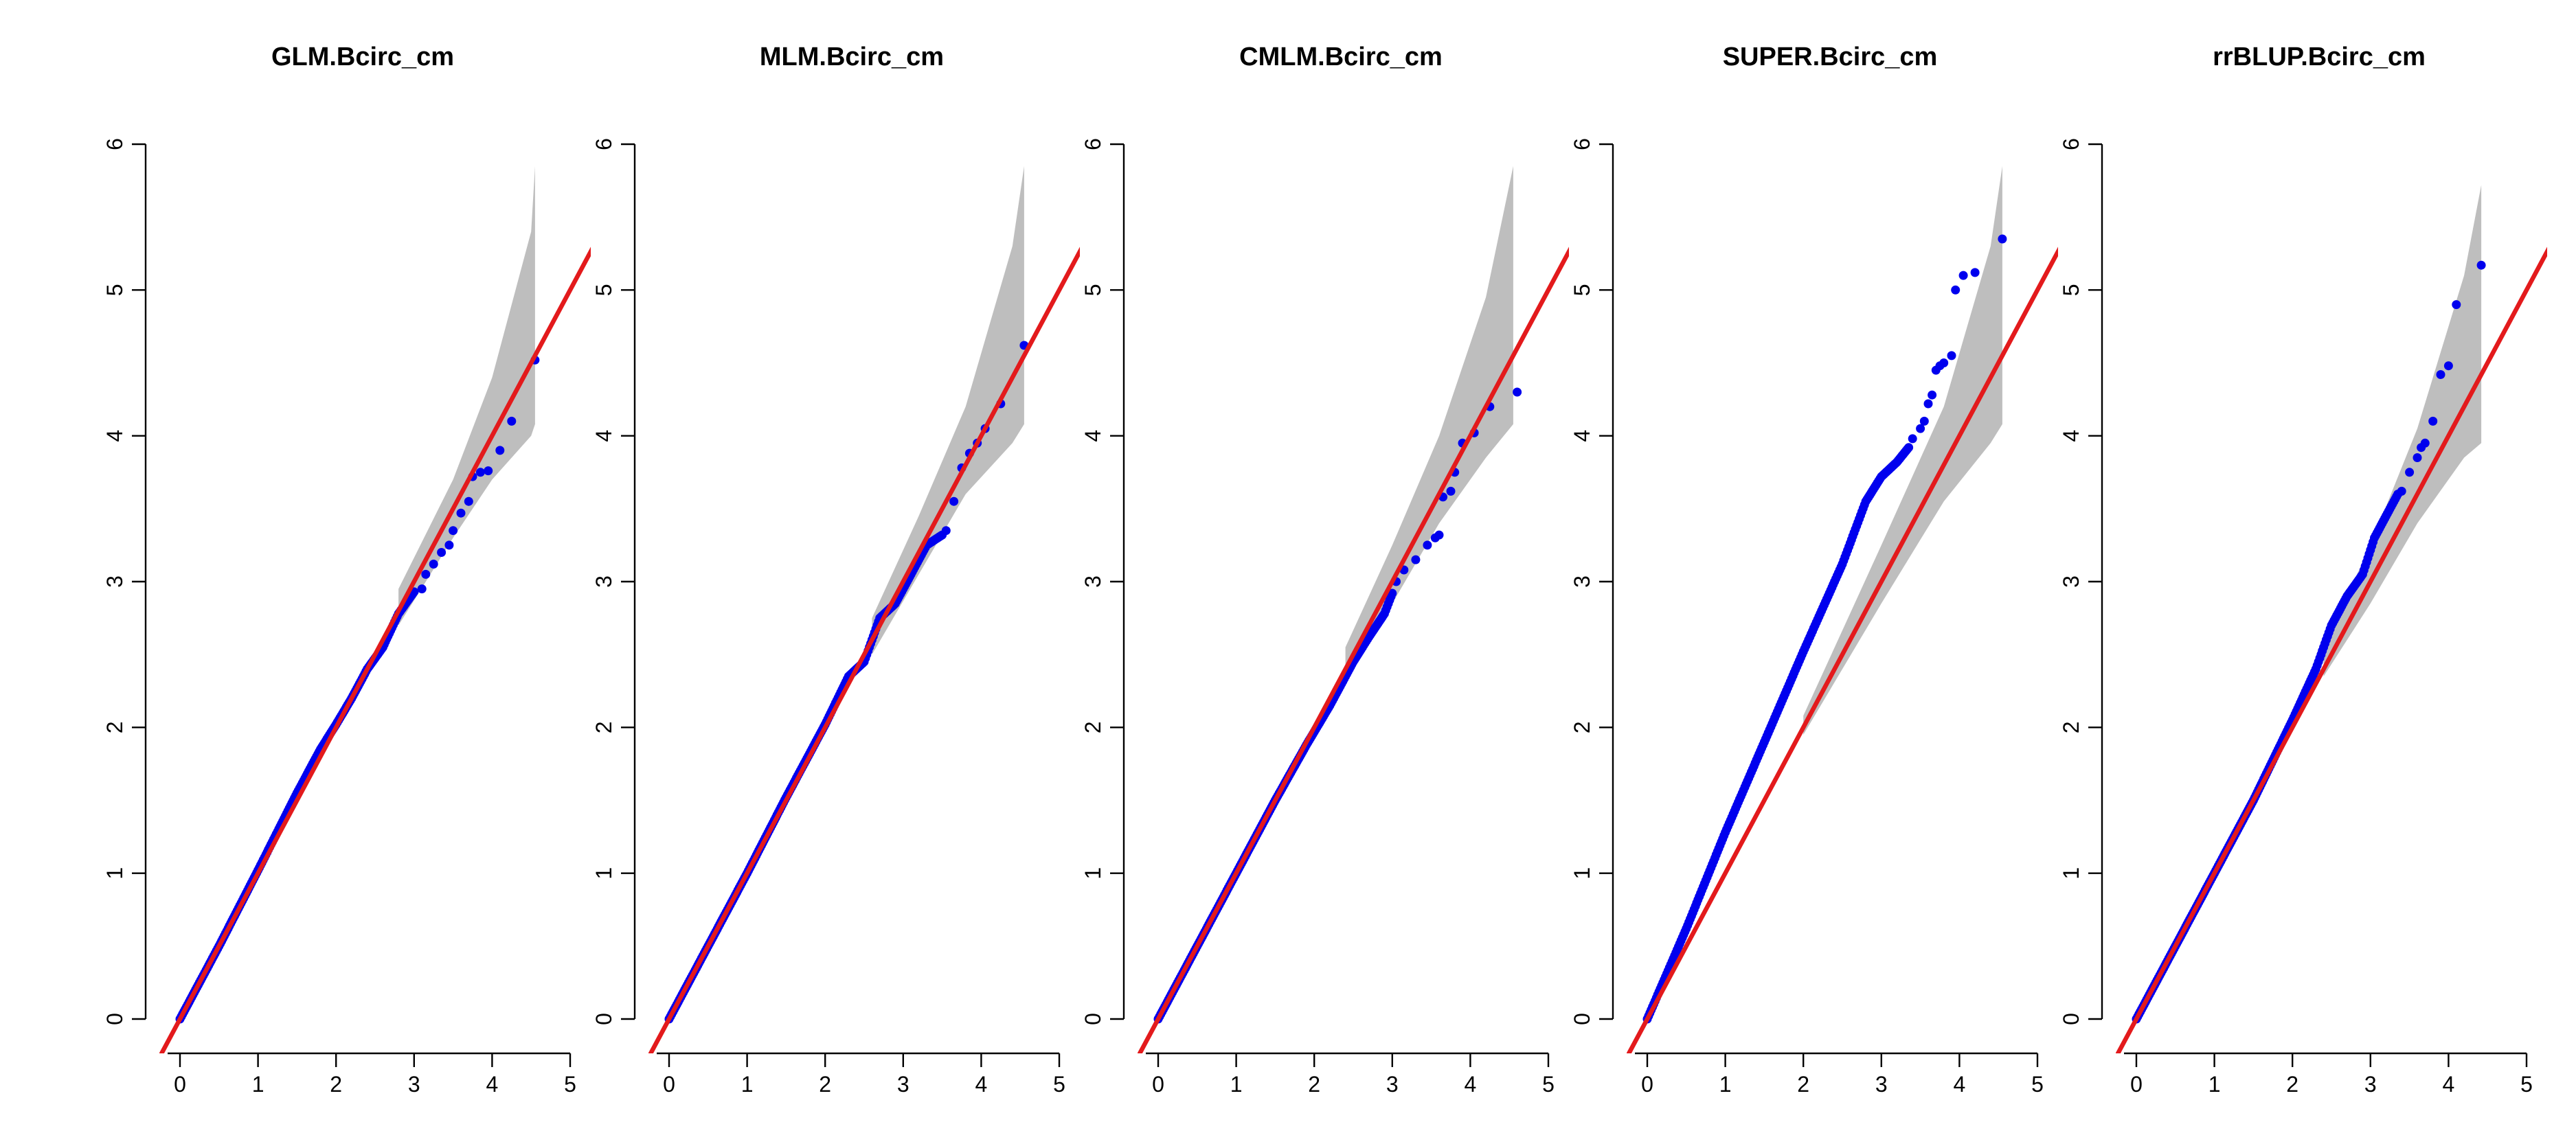 The width and height of the screenshot is (2576, 1133). Describe the element at coordinates (852, 57) in the screenshot. I see `chart-title: MLM.Bcirc_cm` at that location.